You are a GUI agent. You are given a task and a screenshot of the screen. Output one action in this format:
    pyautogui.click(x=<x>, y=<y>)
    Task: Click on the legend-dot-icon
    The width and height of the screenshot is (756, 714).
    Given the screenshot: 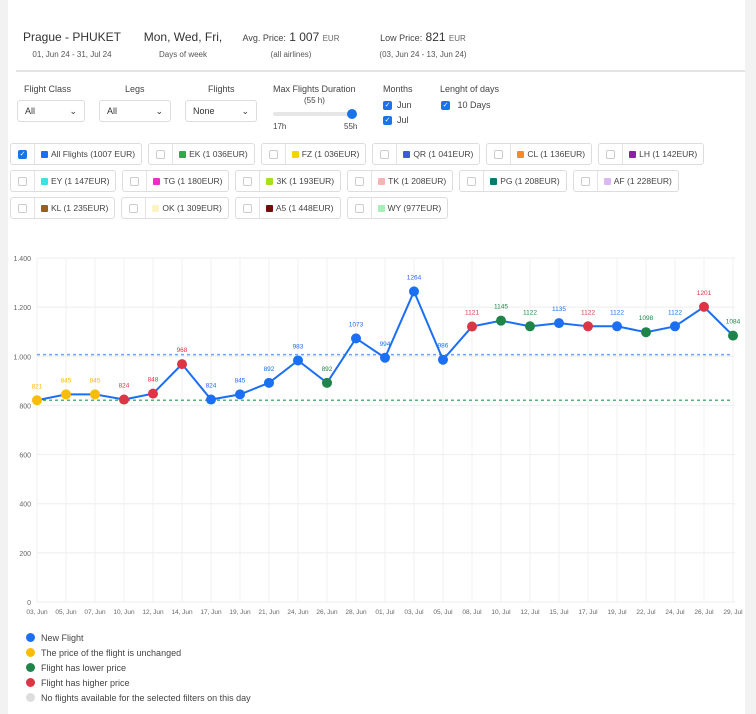 What is the action you would take?
    pyautogui.click(x=30, y=697)
    